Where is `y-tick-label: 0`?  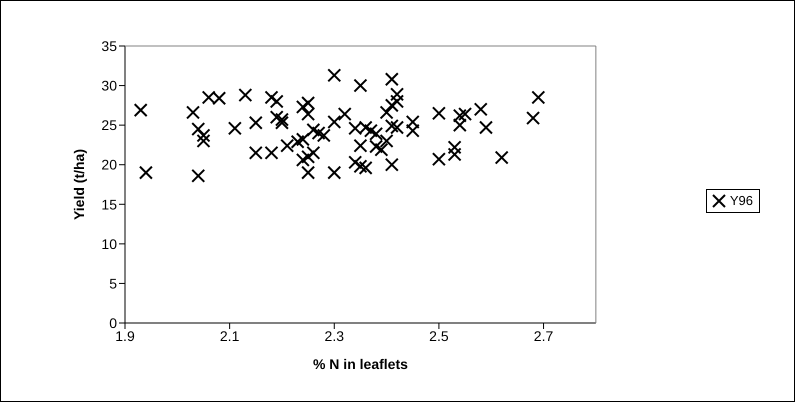 y-tick-label: 0 is located at coordinates (113, 322).